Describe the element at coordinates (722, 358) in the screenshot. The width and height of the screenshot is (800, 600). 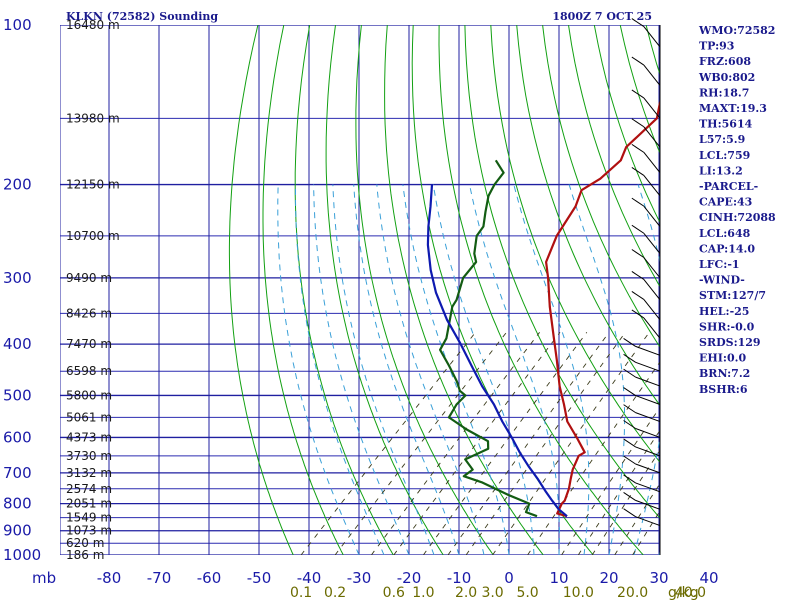
I see `index-entry: EHI:0.0` at that location.